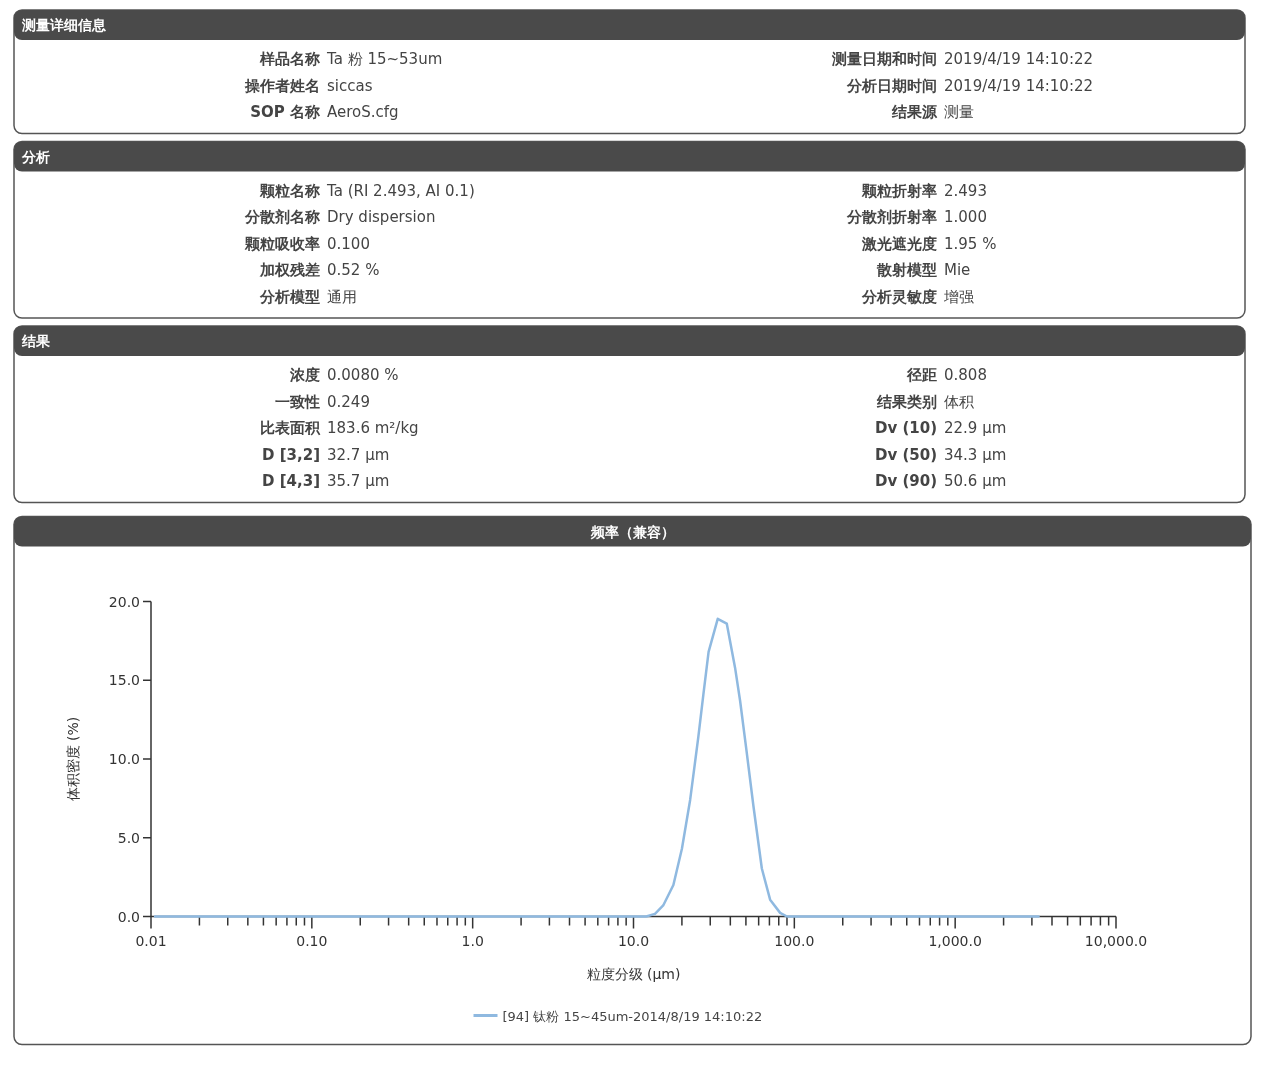 The height and width of the screenshot is (1074, 1267). Describe the element at coordinates (124, 601) in the screenshot. I see `y-tick-label: 20.0` at that location.